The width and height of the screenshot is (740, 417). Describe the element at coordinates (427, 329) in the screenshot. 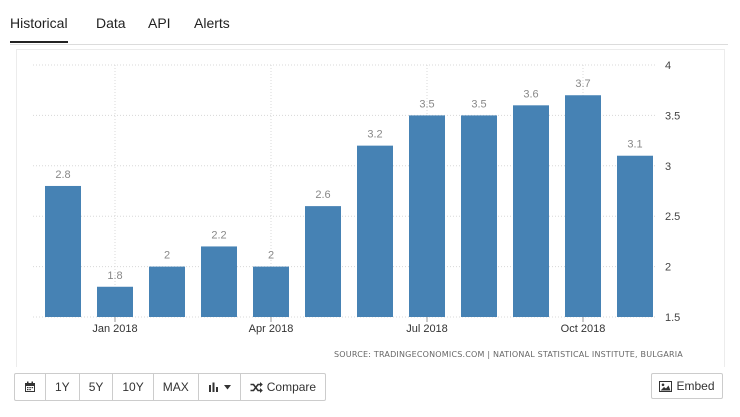

I see `x-tick-label: Jul 2018` at that location.